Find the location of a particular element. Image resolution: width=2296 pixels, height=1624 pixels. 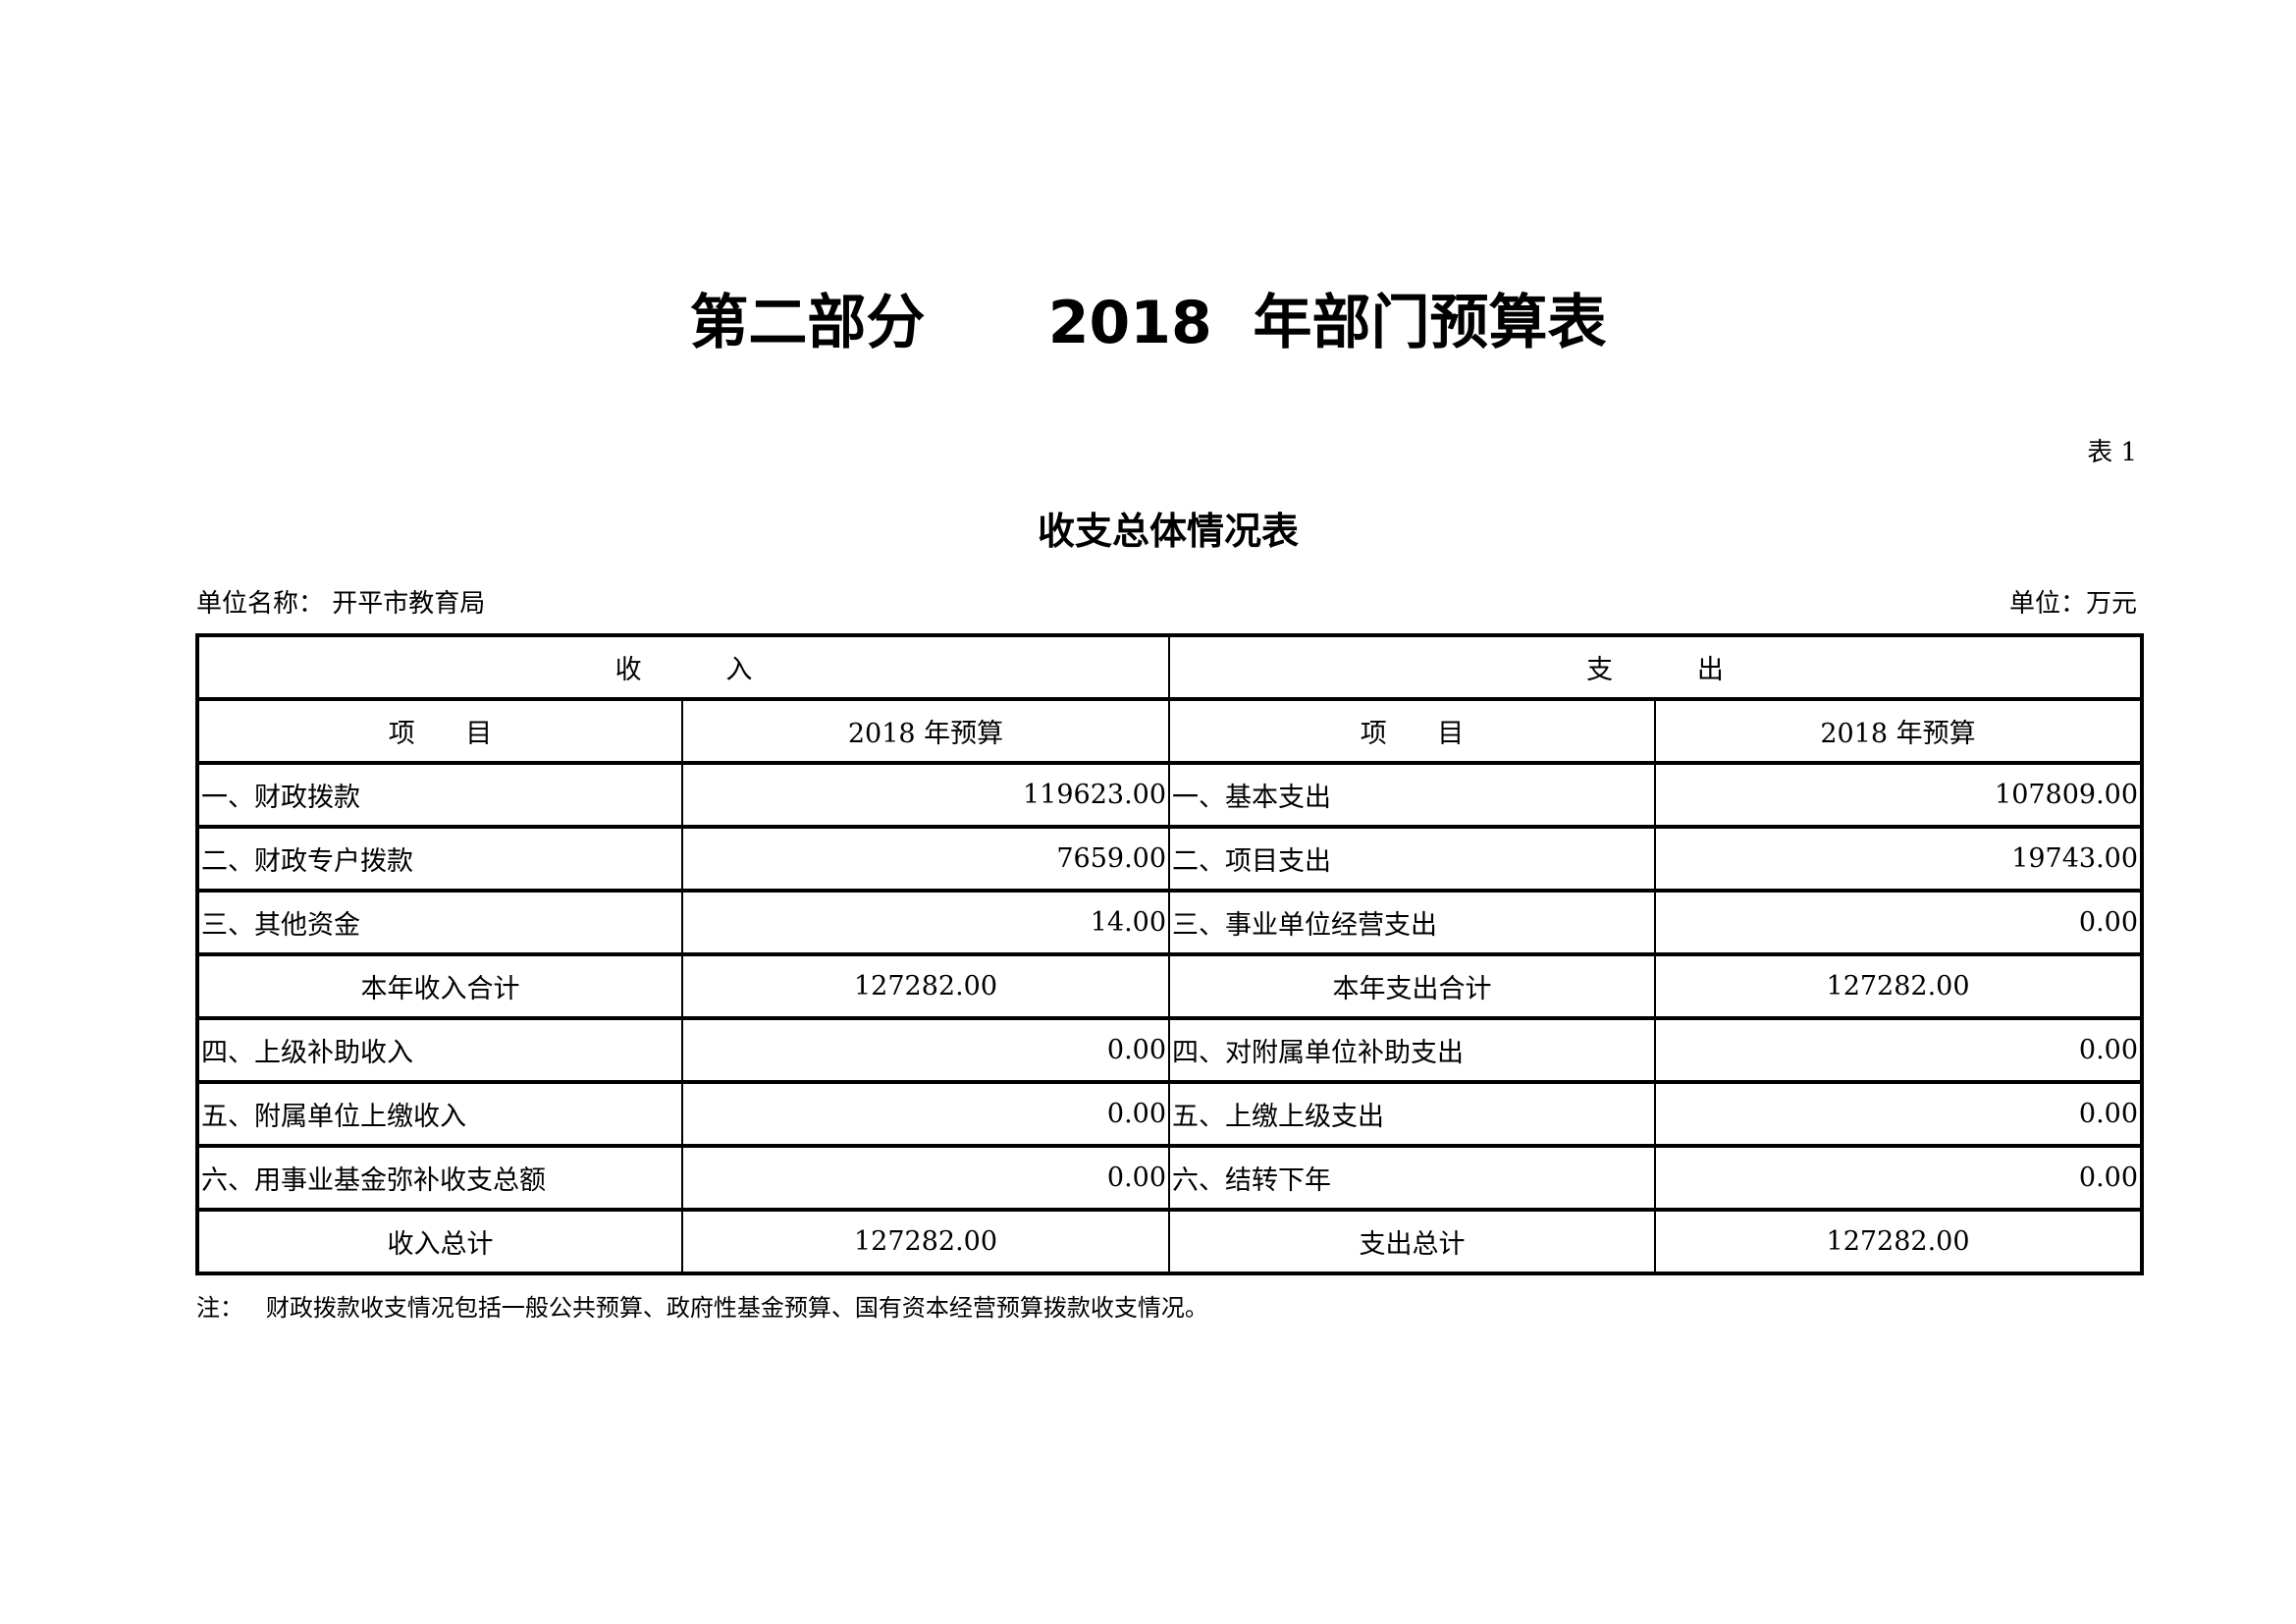

expense-header: 支 出 is located at coordinates (1656, 667).